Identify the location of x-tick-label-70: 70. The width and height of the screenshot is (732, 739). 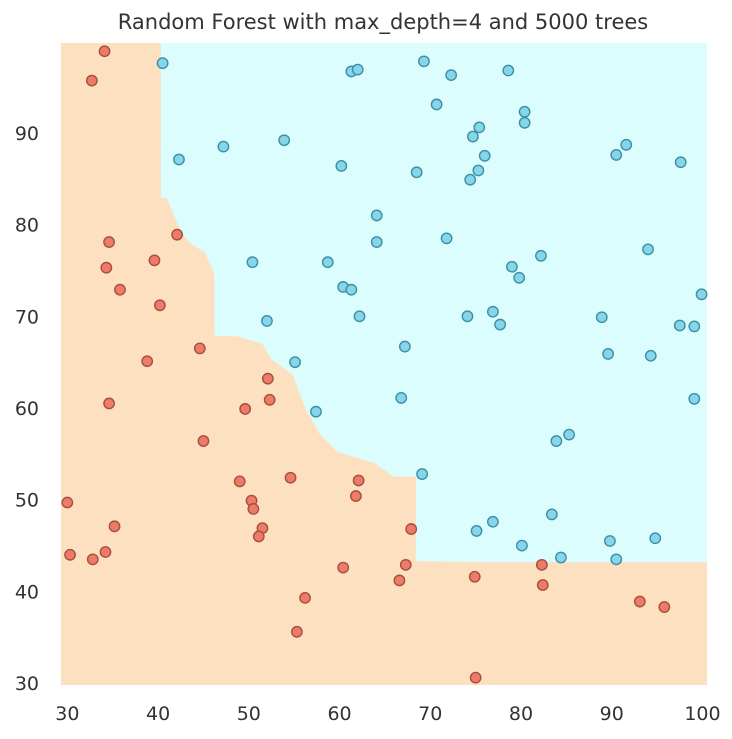
(430, 714).